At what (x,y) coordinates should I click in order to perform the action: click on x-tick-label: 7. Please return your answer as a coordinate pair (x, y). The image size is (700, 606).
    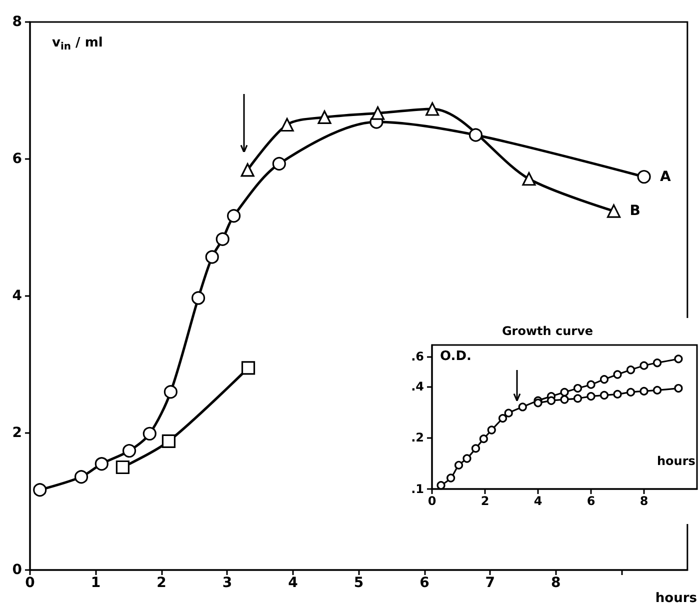
    Looking at the image, I should click on (490, 583).